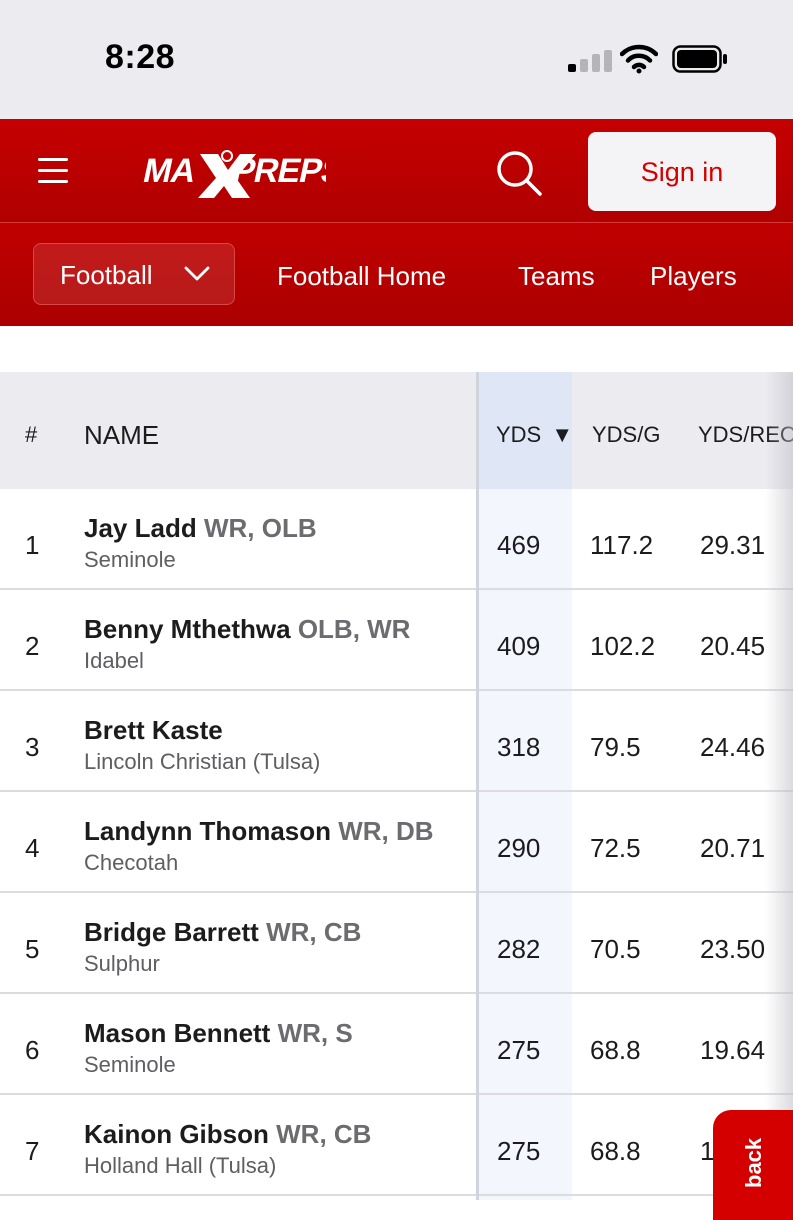 Image resolution: width=793 pixels, height=1220 pixels. What do you see at coordinates (519, 173) in the screenshot?
I see `search-icon` at bounding box center [519, 173].